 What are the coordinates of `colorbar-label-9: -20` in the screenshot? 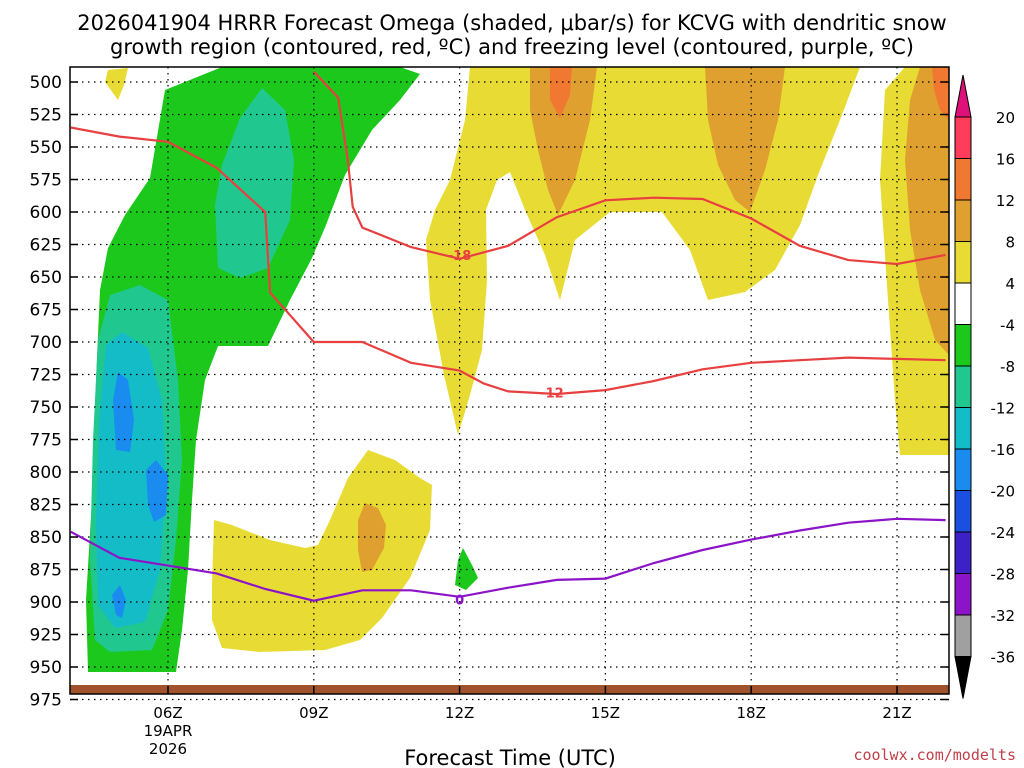 It's located at (1003, 492).